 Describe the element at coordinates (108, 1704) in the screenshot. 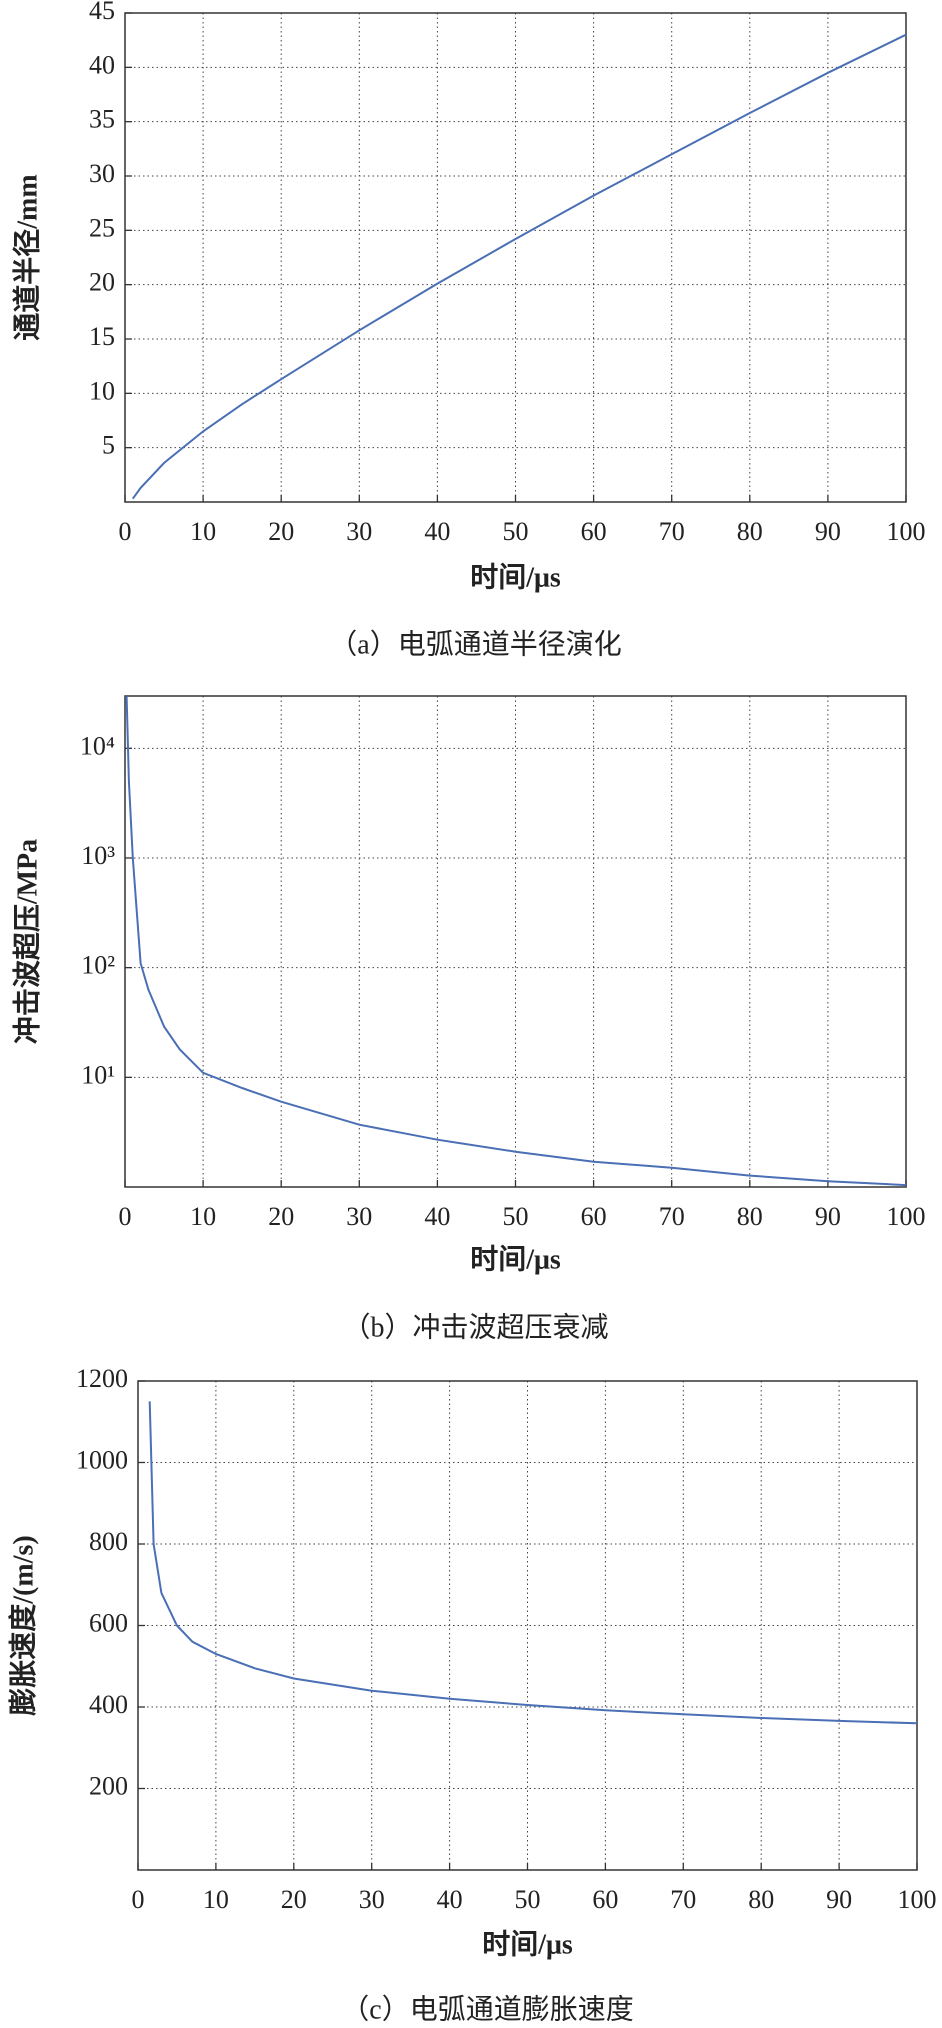

I see `y-tick-label: 400` at that location.